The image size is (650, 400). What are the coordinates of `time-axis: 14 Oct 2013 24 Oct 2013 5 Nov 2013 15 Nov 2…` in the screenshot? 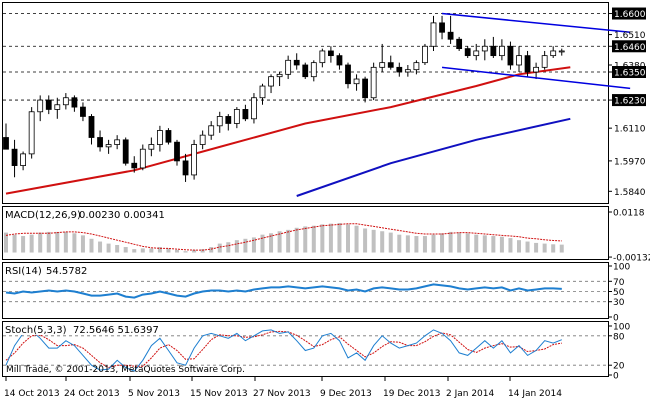 It's located at (283, 388).